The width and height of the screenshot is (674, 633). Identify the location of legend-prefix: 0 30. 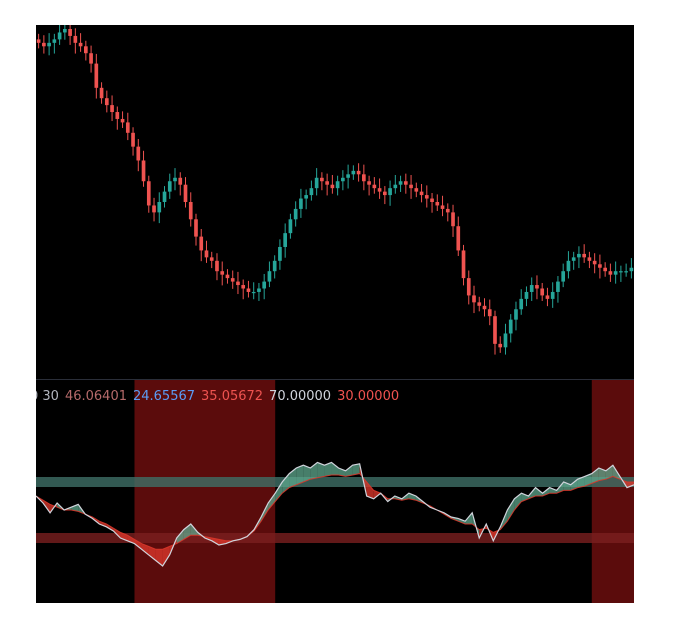
(47, 396).